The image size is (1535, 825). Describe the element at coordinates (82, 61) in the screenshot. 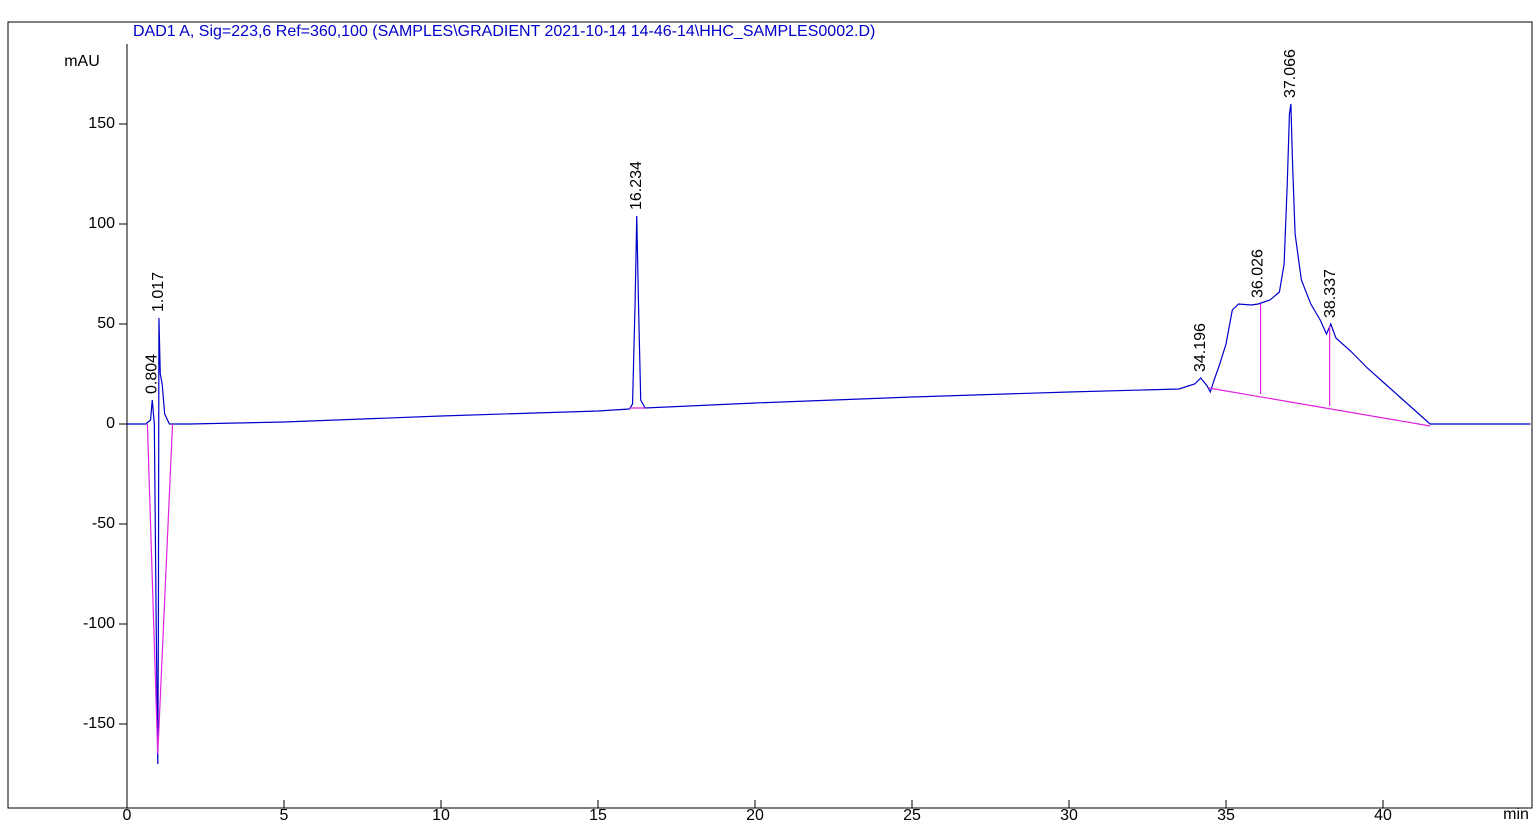

I see `y-axis-label: mAU` at that location.